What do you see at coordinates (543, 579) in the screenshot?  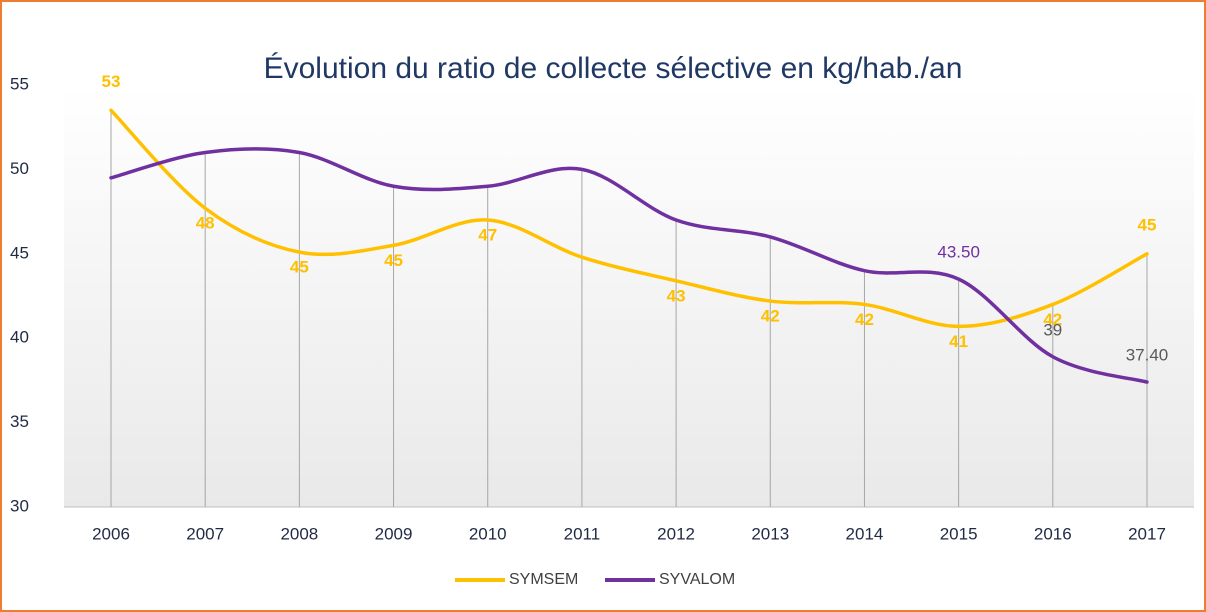 I see `legend-label: SYMSEM` at bounding box center [543, 579].